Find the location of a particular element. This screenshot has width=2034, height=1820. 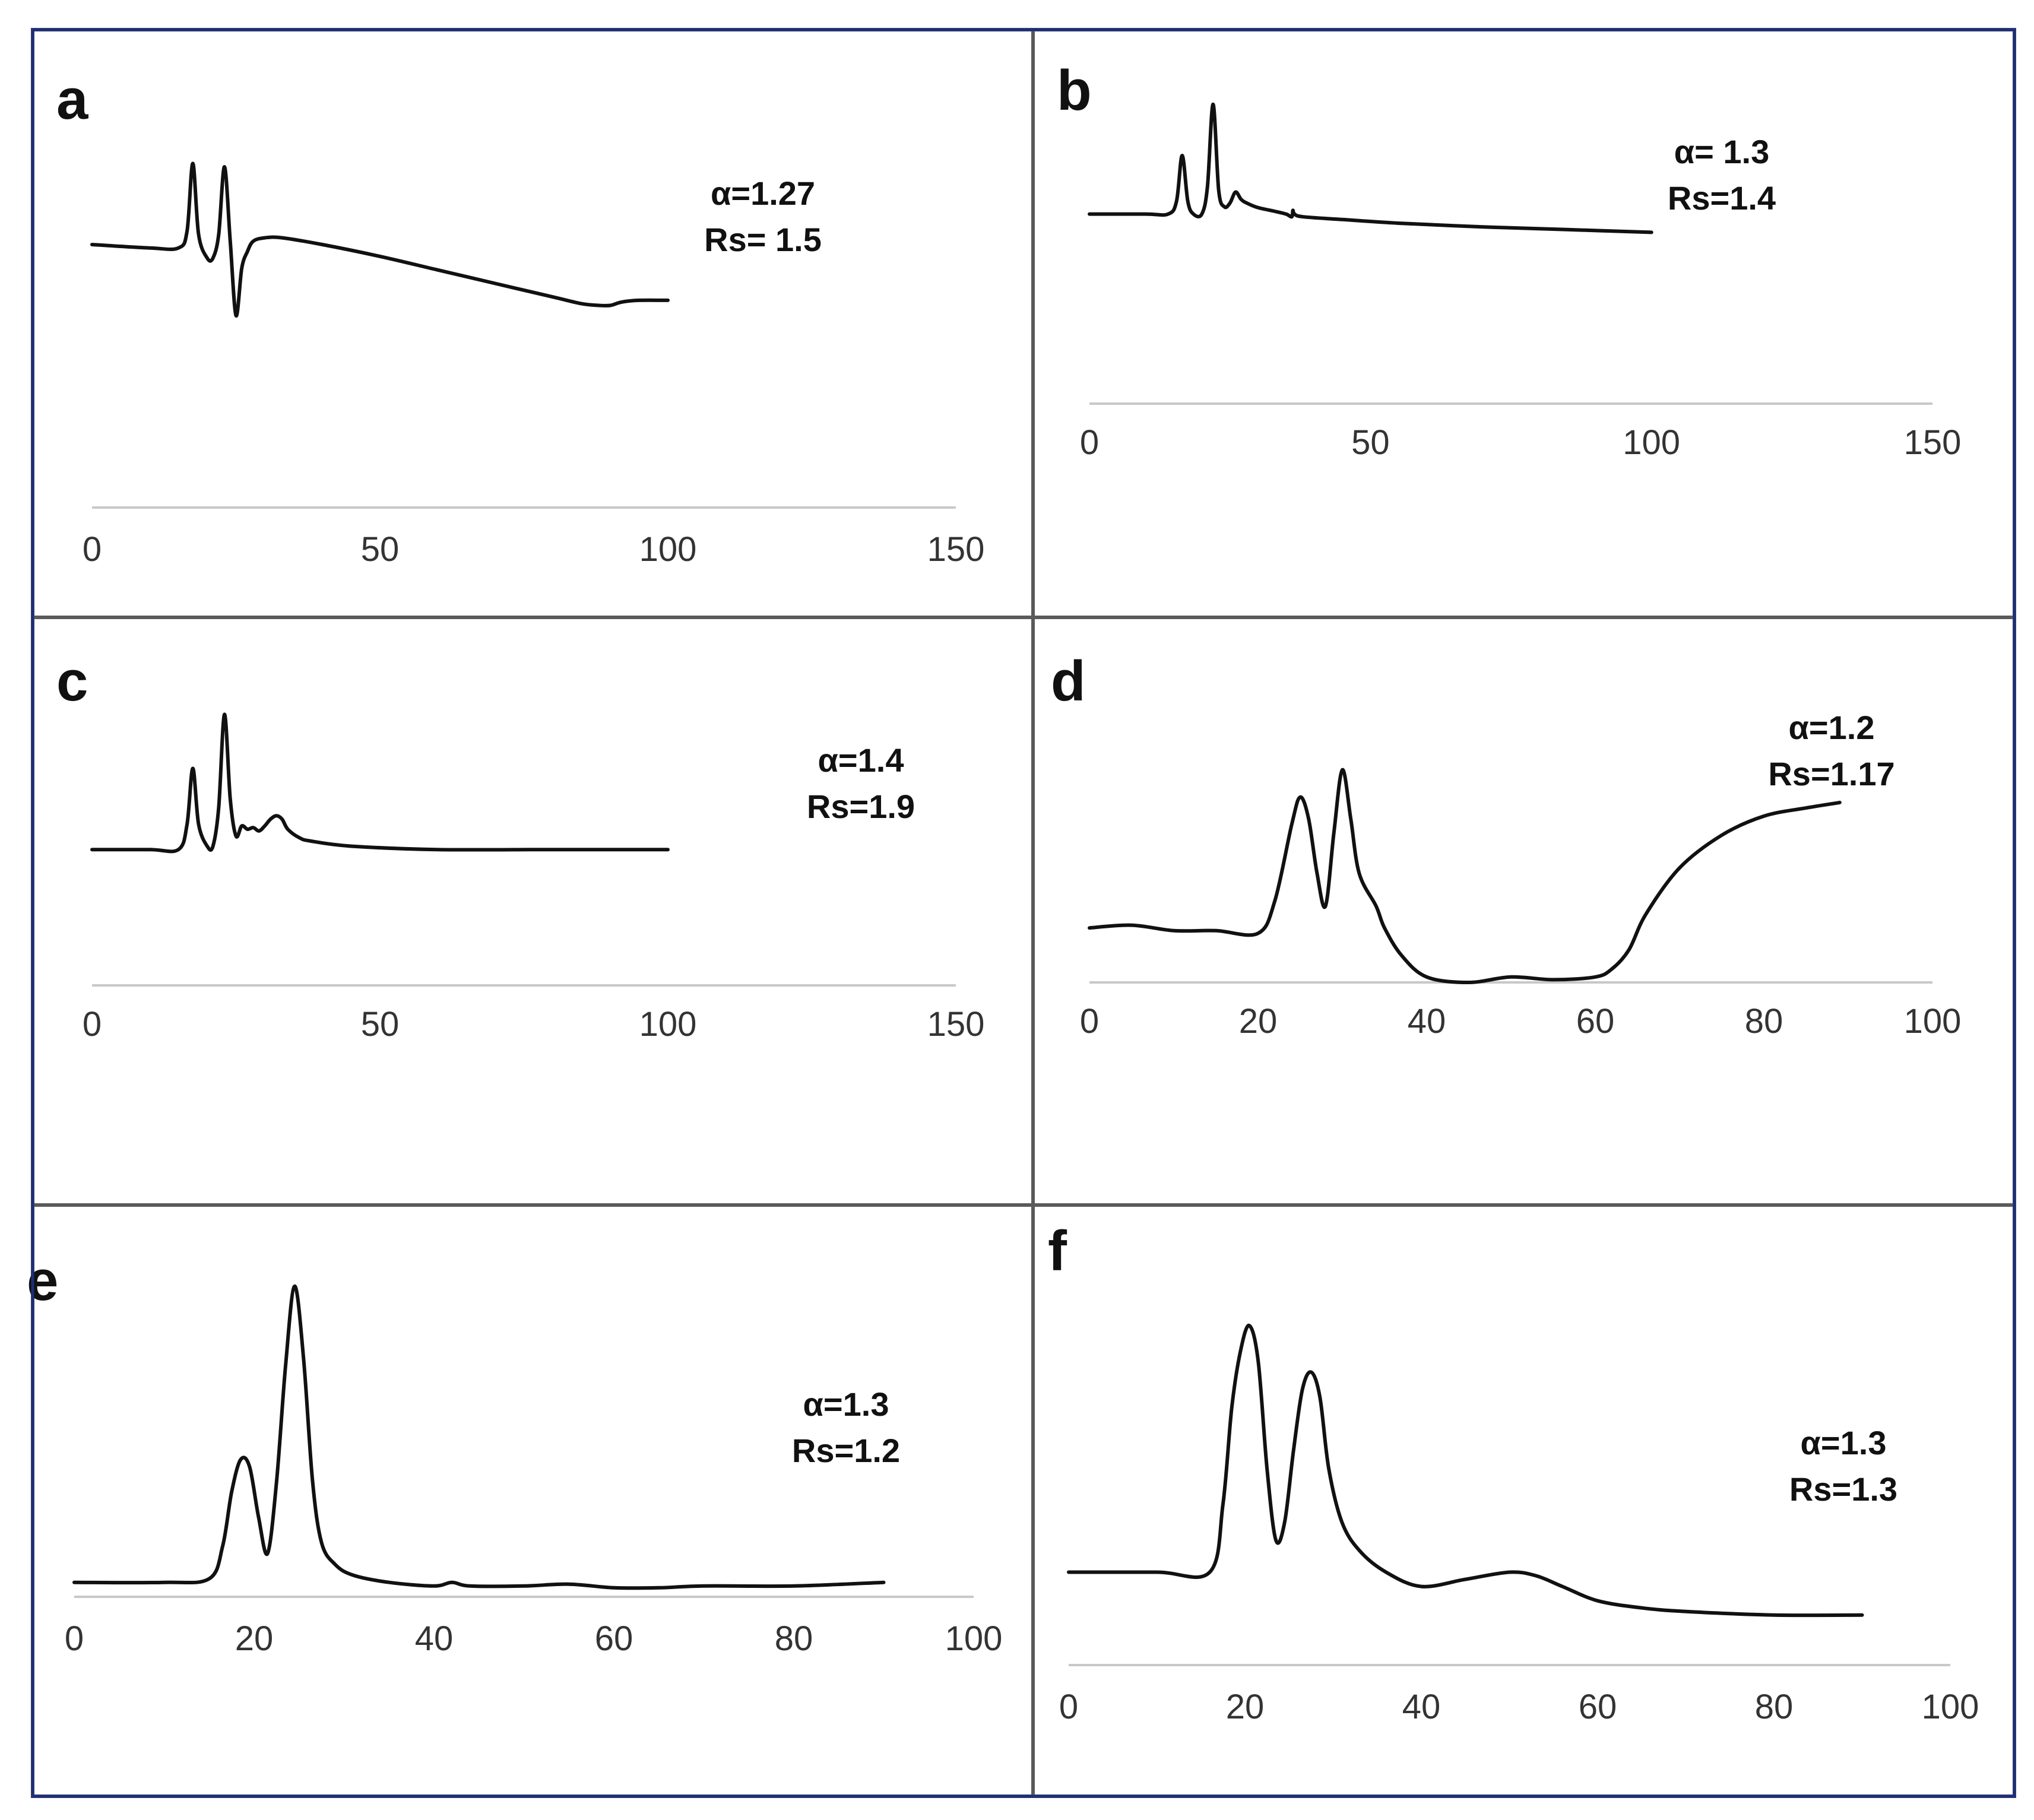

panel-c-tick-label: 50 is located at coordinates (381, 1024).